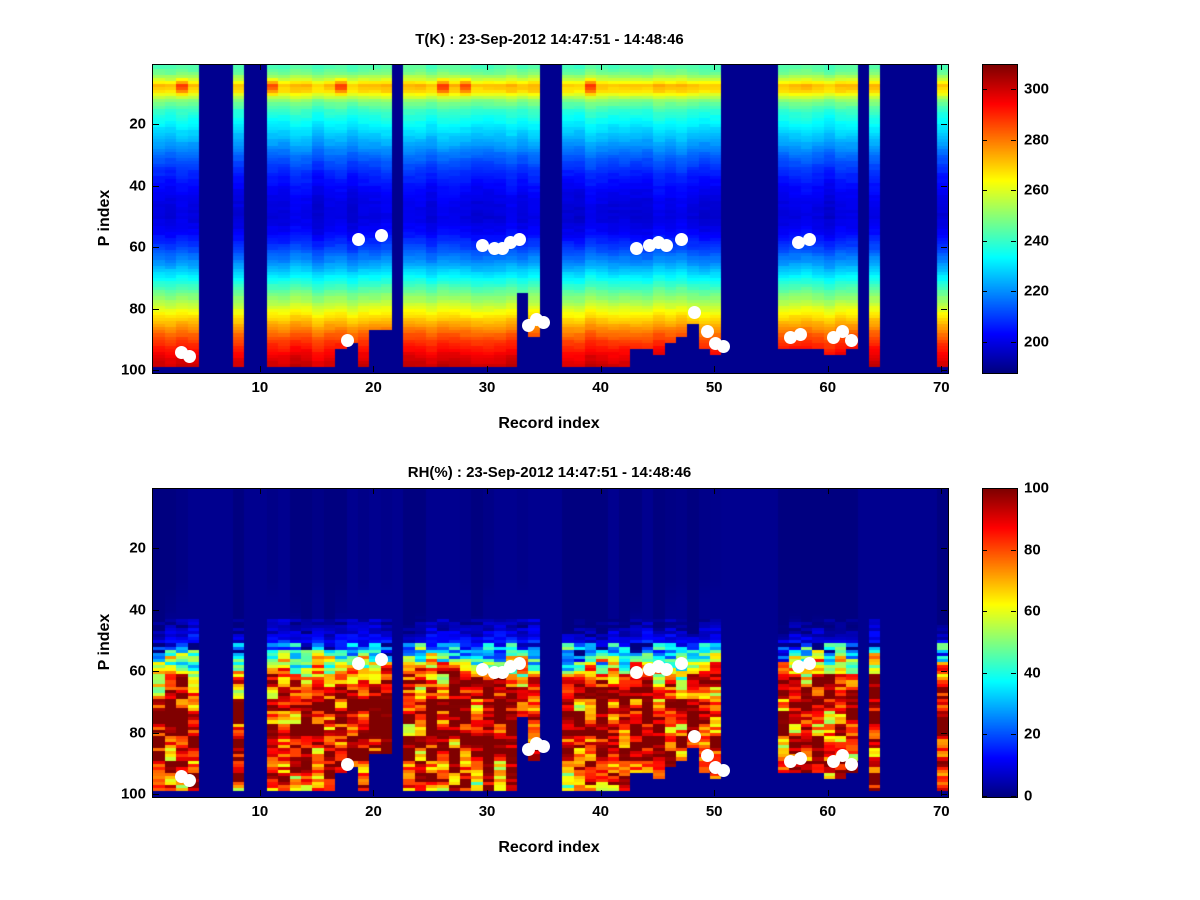 The image size is (1200, 900). What do you see at coordinates (1000, 219) in the screenshot?
I see `colorbar-temperature` at bounding box center [1000, 219].